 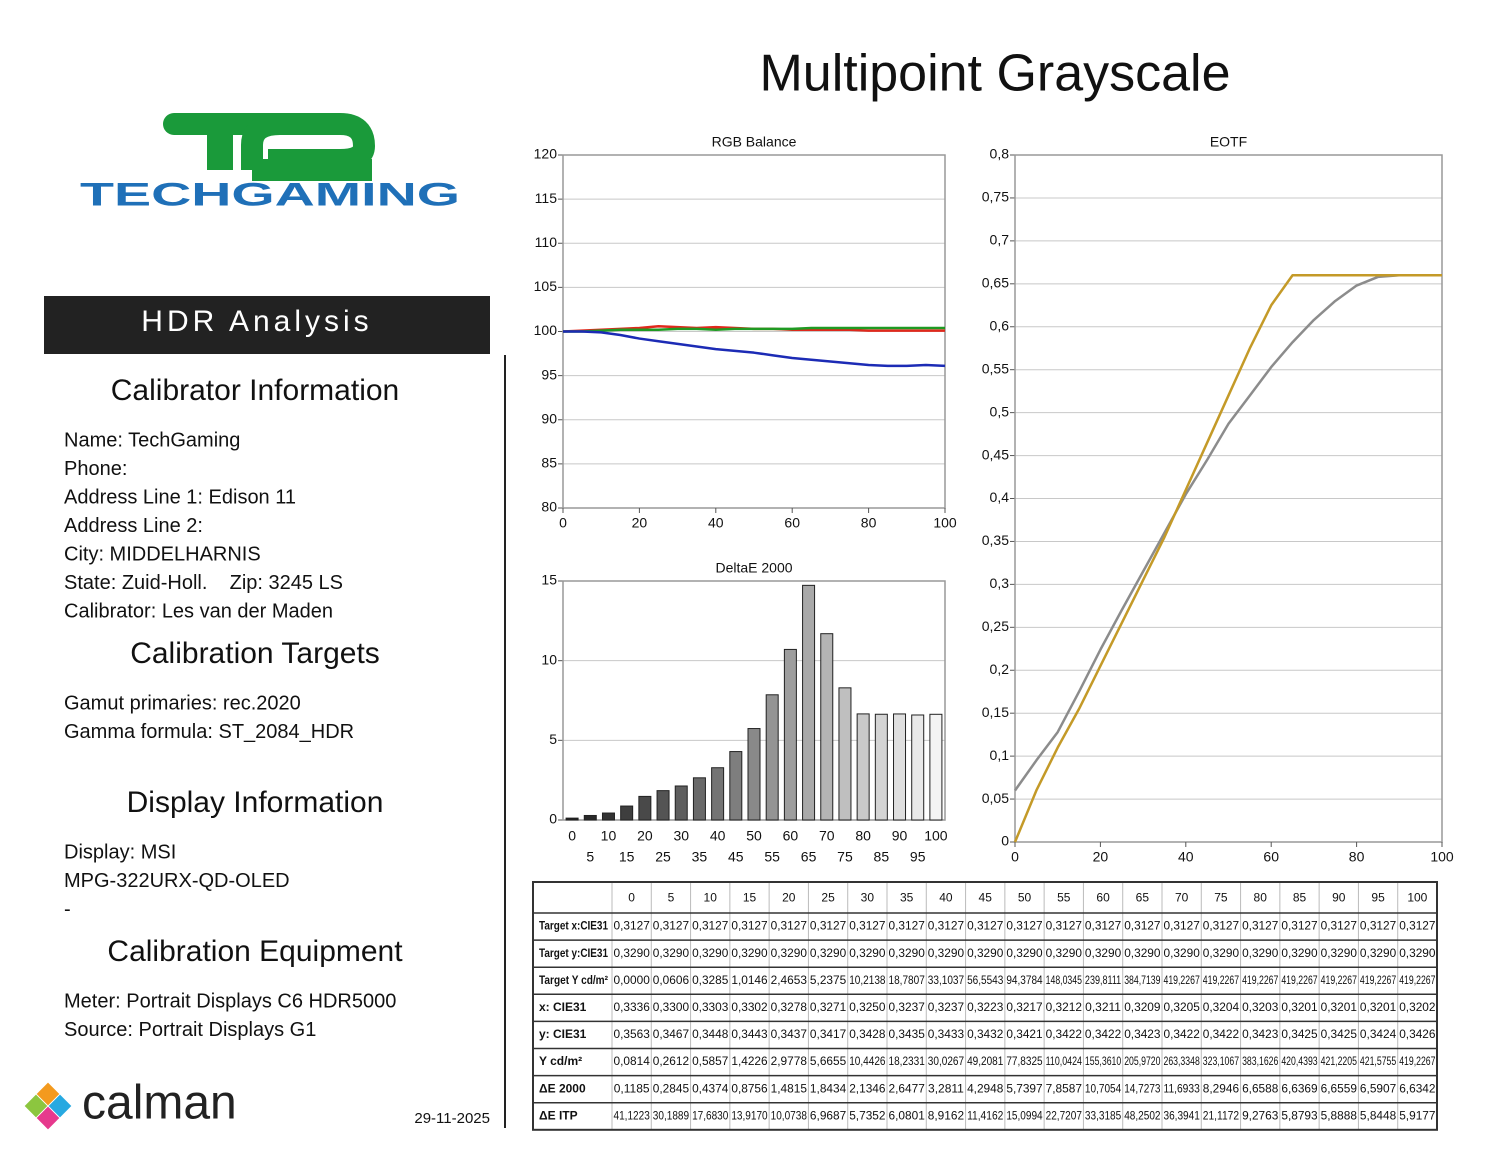 What do you see at coordinates (907, 1007) in the screenshot?
I see `table-cell: 0,3237` at bounding box center [907, 1007].